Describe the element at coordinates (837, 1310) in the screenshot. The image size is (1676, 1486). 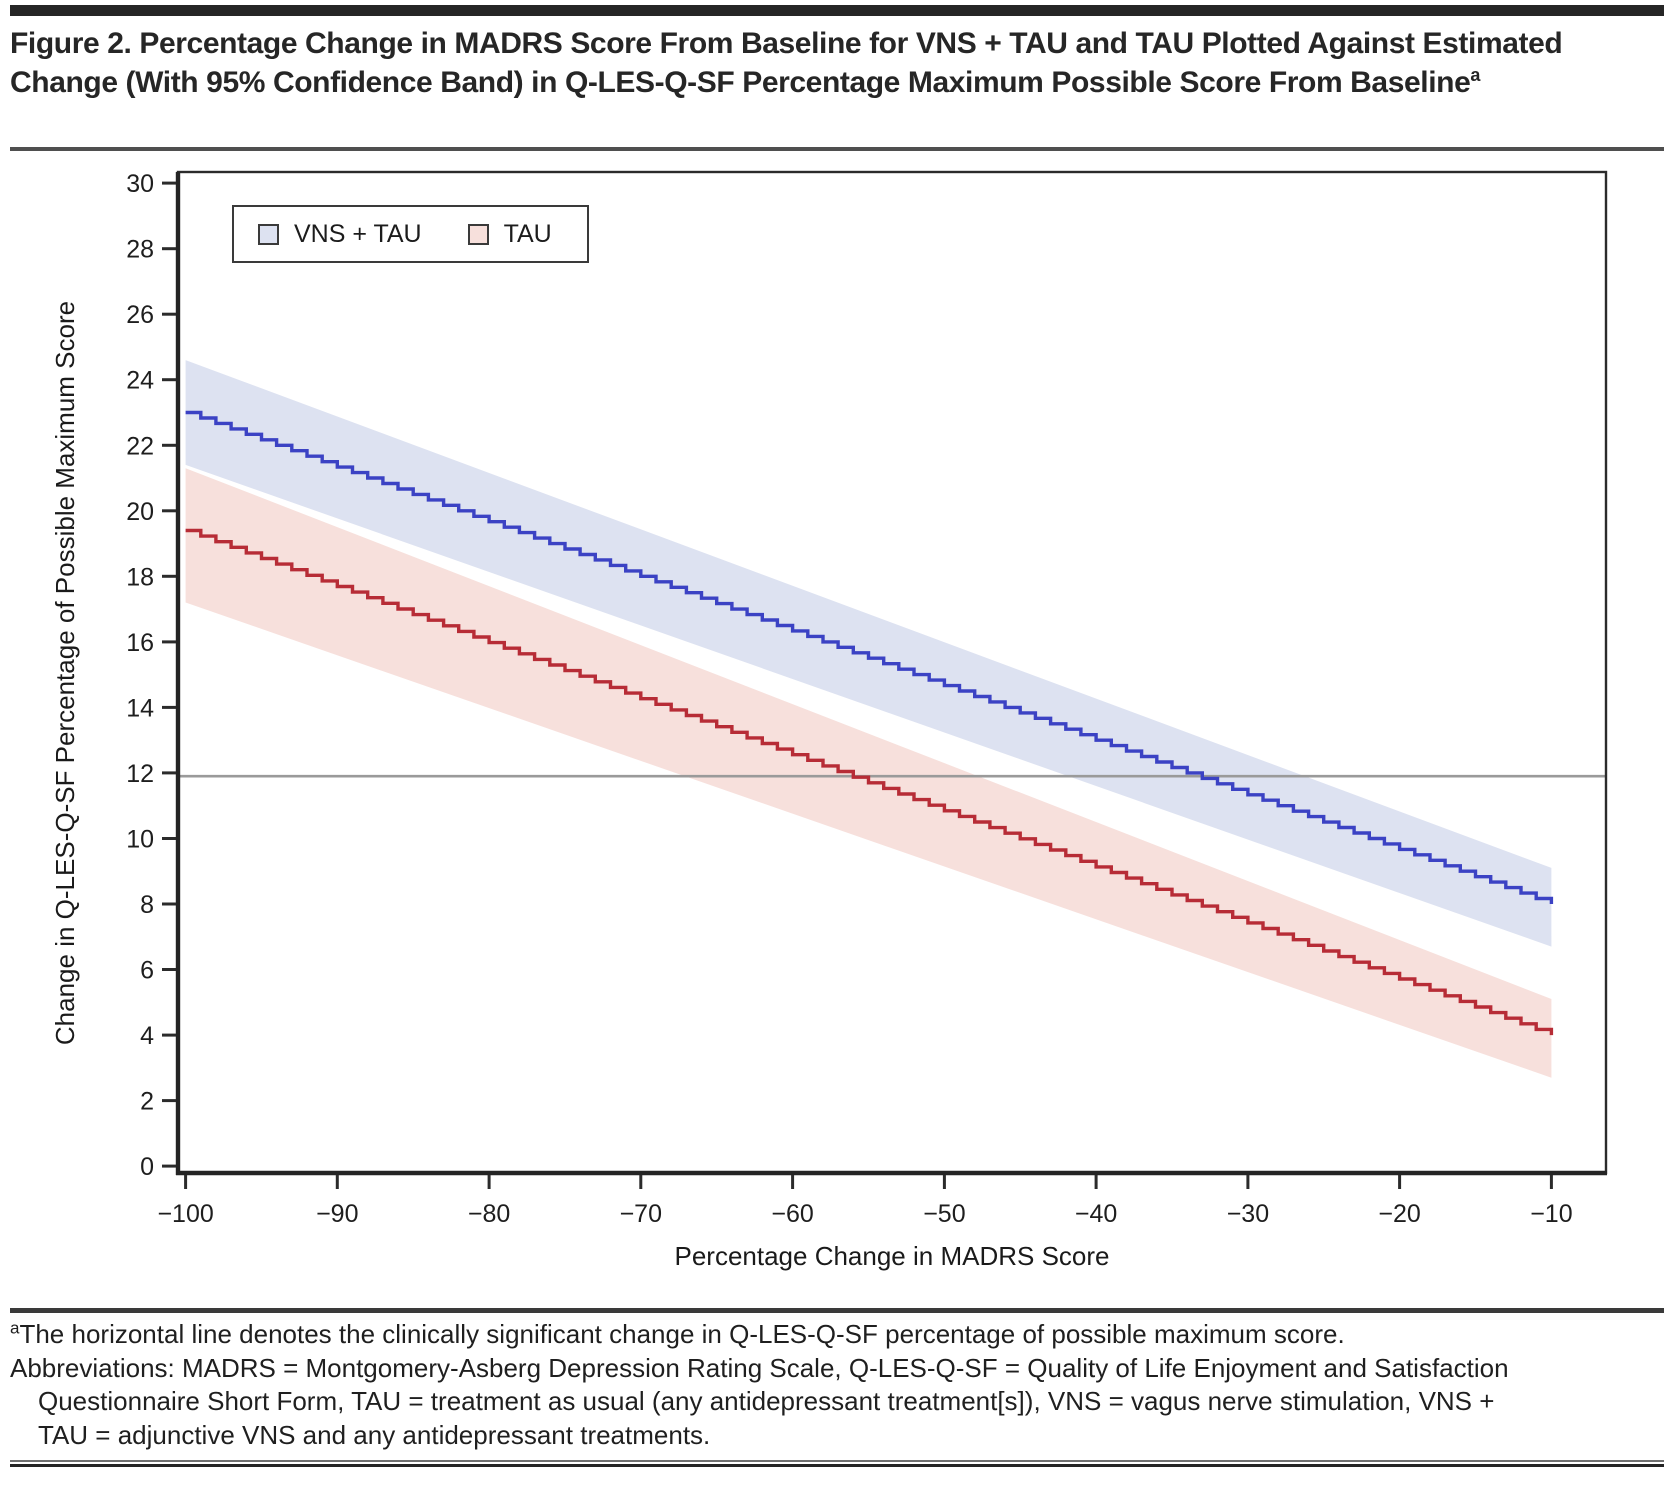
I see `footnote-divider` at that location.